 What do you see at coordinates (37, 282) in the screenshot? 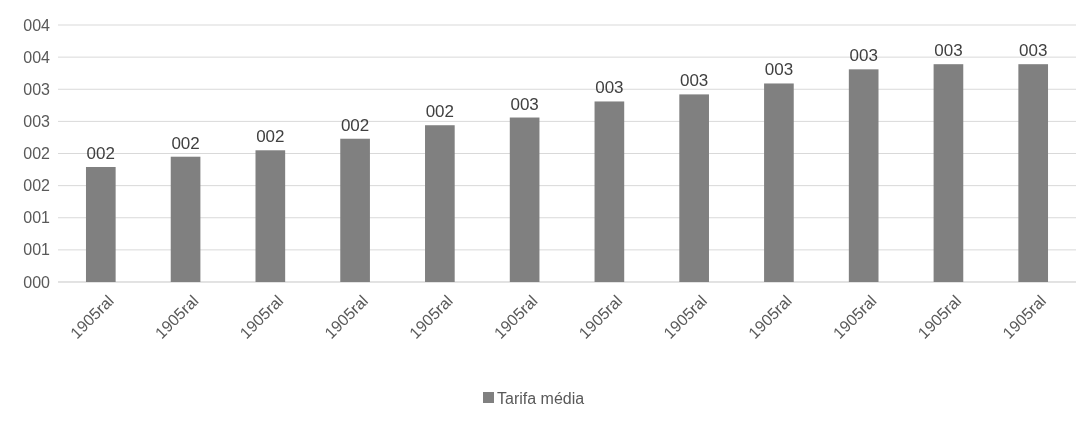
I see `y-tick-label: 000` at bounding box center [37, 282].